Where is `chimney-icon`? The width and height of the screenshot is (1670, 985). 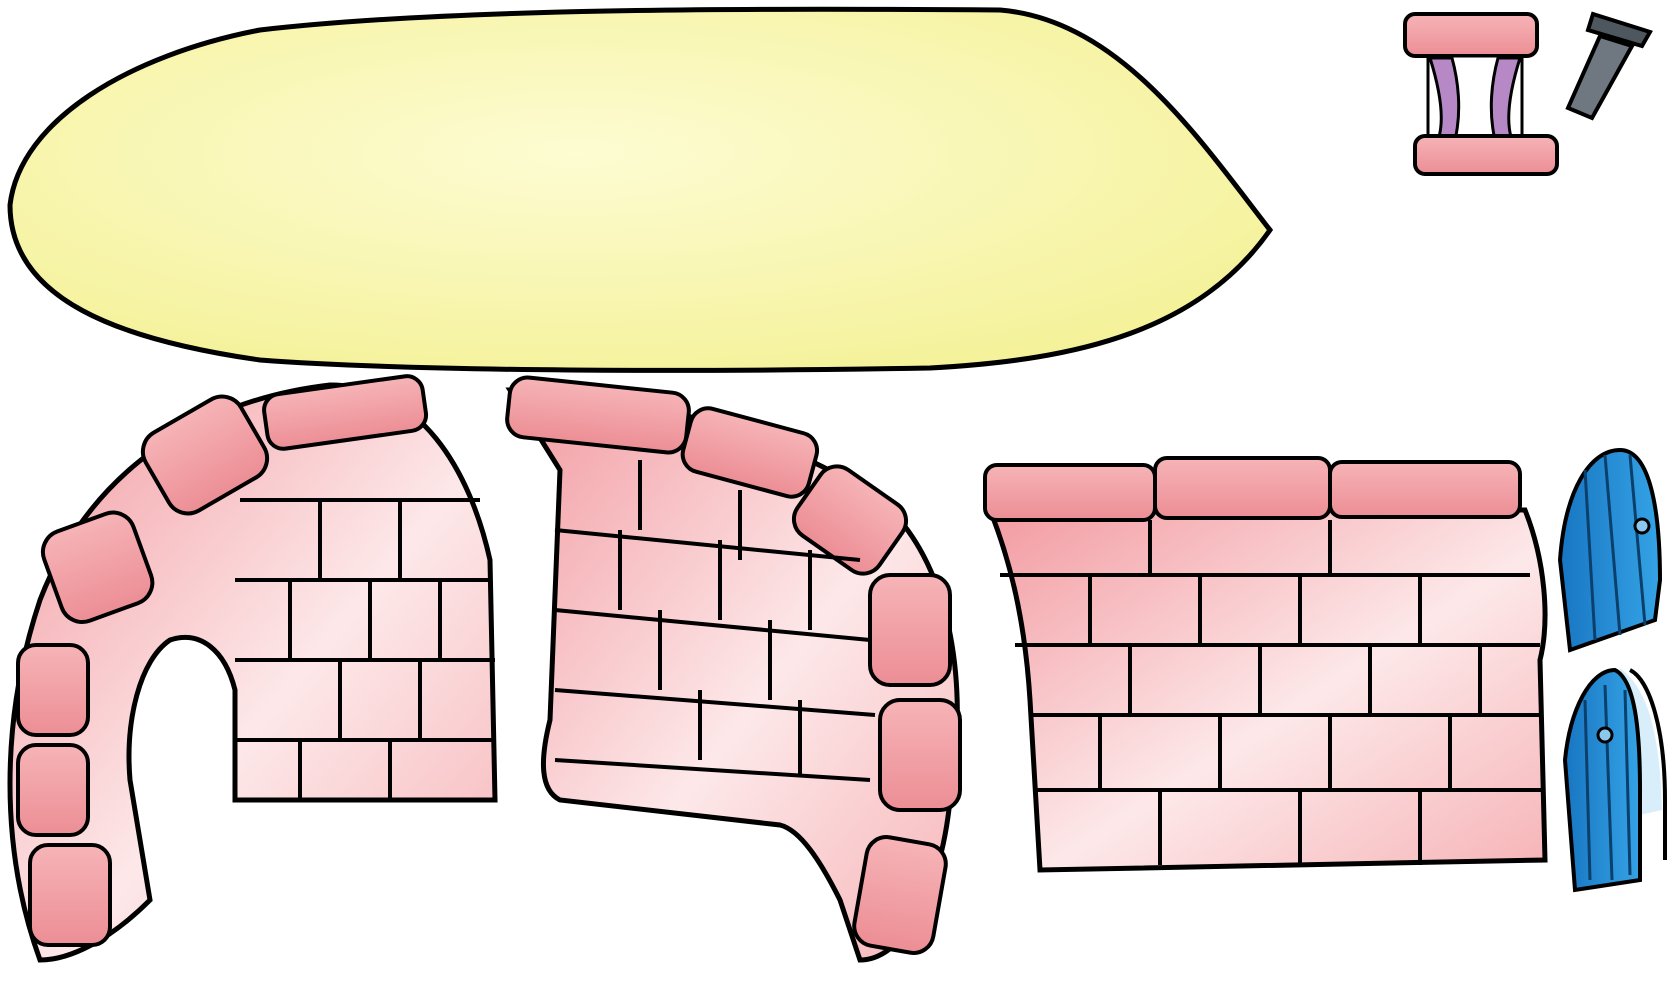 chimney-icon is located at coordinates (1609, 66).